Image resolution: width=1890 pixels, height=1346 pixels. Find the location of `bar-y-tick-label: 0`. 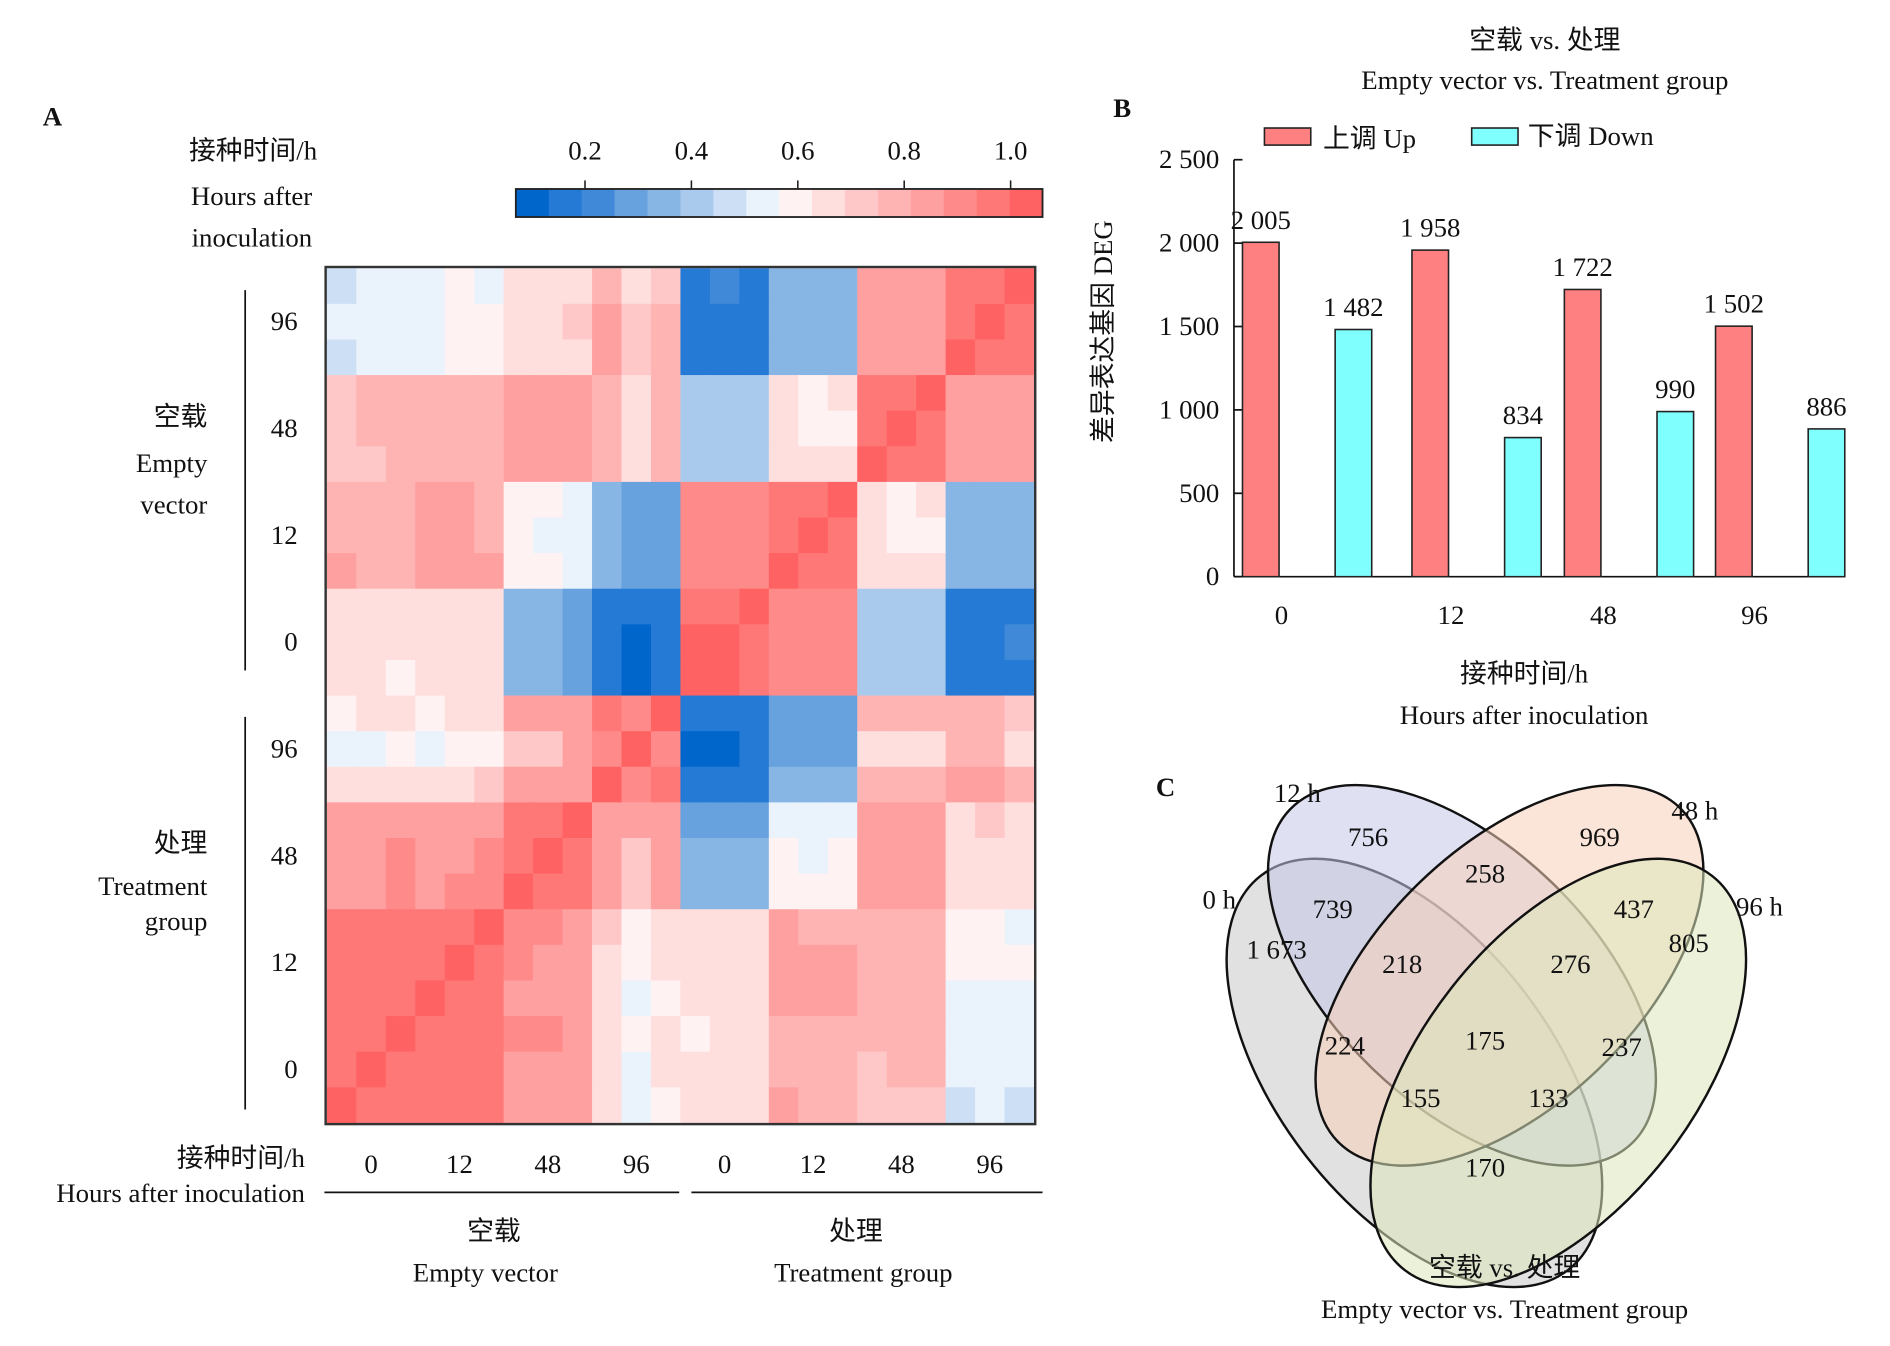

bar-y-tick-label: 0 is located at coordinates (1212, 576).